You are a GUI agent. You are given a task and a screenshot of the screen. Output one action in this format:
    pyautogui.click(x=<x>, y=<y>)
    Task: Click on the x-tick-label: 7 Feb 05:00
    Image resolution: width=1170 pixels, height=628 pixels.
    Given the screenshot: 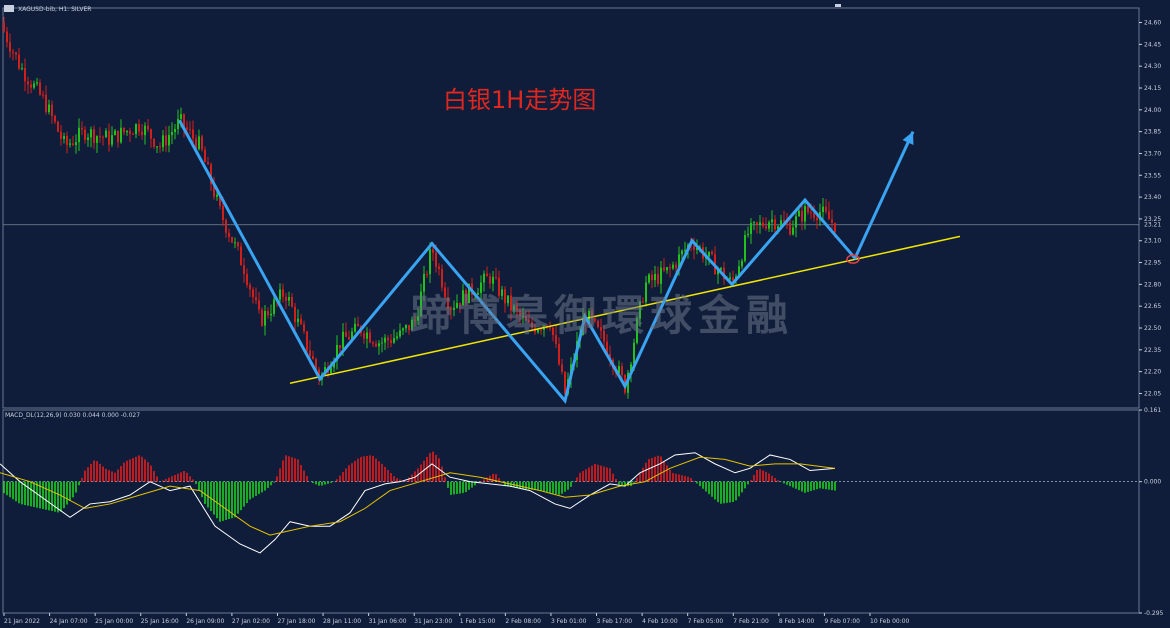 What is the action you would take?
    pyautogui.click(x=706, y=621)
    